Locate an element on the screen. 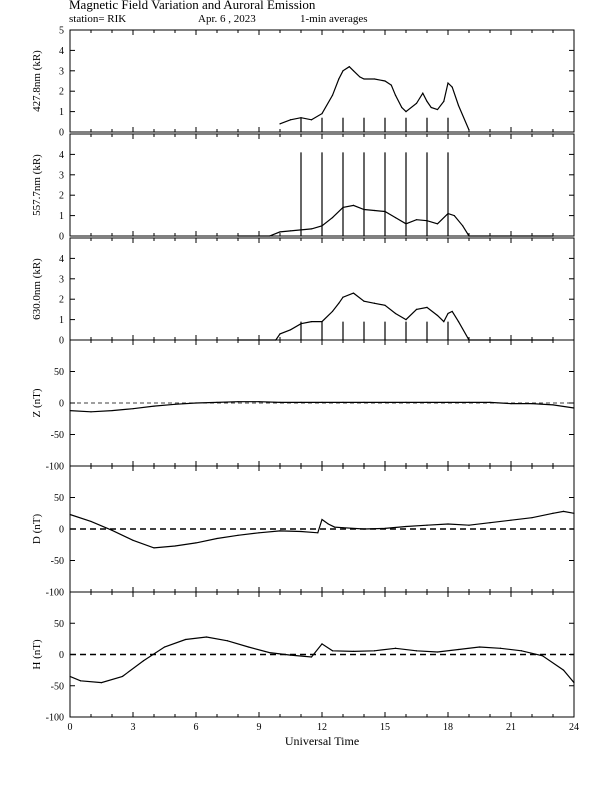  pH-x-tick-label: 12 is located at coordinates (322, 727).